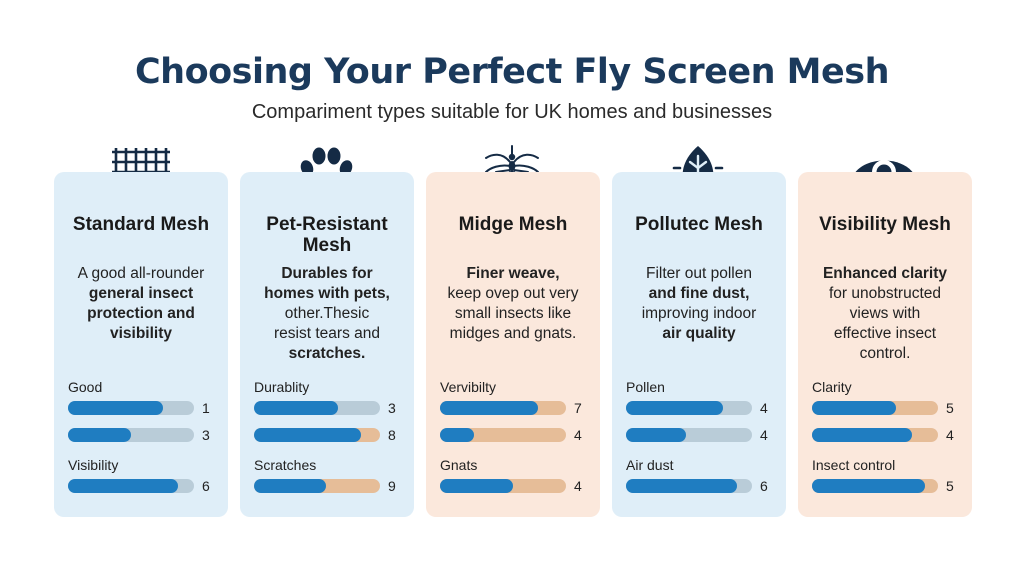 The image size is (1024, 572). What do you see at coordinates (854, 465) in the screenshot?
I see `metric-label: Insect control` at bounding box center [854, 465].